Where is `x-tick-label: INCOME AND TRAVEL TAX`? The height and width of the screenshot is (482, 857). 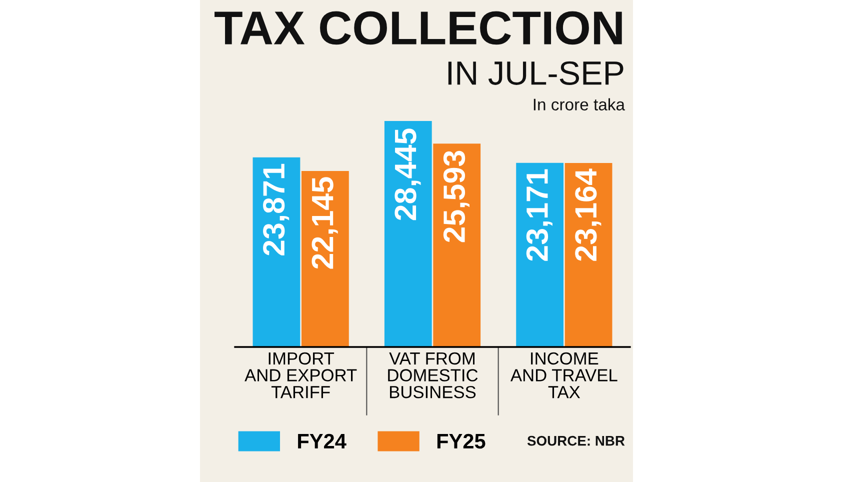 x-tick-label: INCOME AND TRAVEL TAX is located at coordinates (564, 375).